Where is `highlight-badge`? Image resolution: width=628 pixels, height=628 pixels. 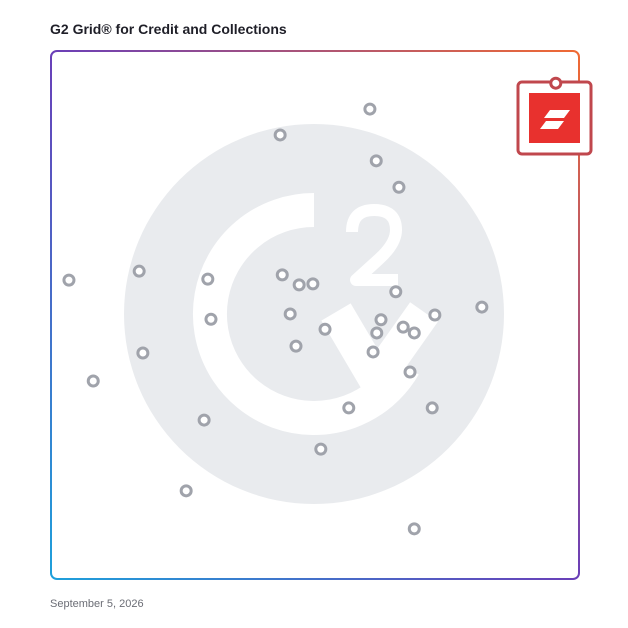 highlight-badge is located at coordinates (554, 118).